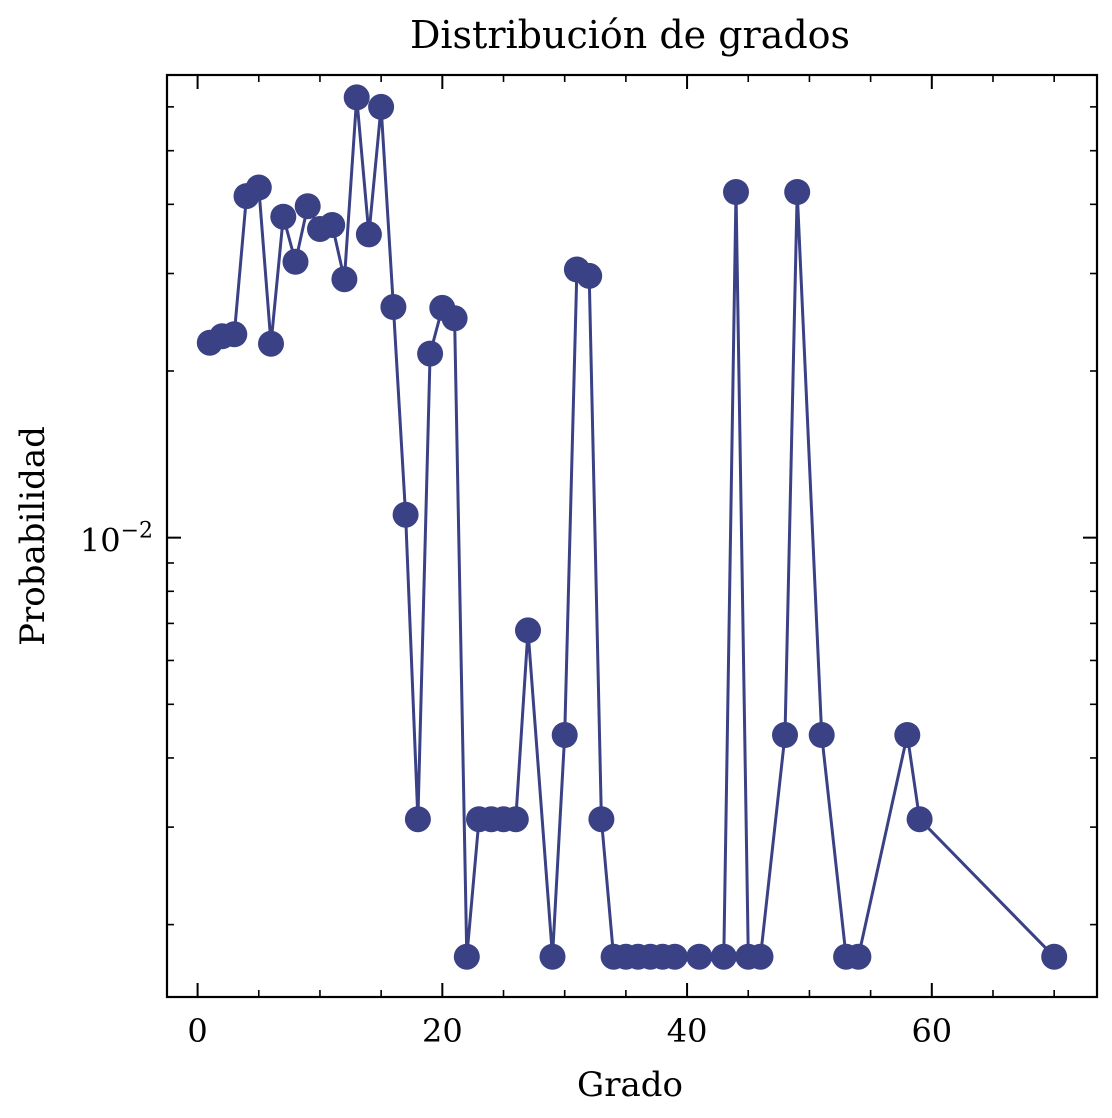 Image resolution: width=1112 pixels, height=1118 pixels. I want to click on y-axis-label: Probabilidad, so click(33, 536).